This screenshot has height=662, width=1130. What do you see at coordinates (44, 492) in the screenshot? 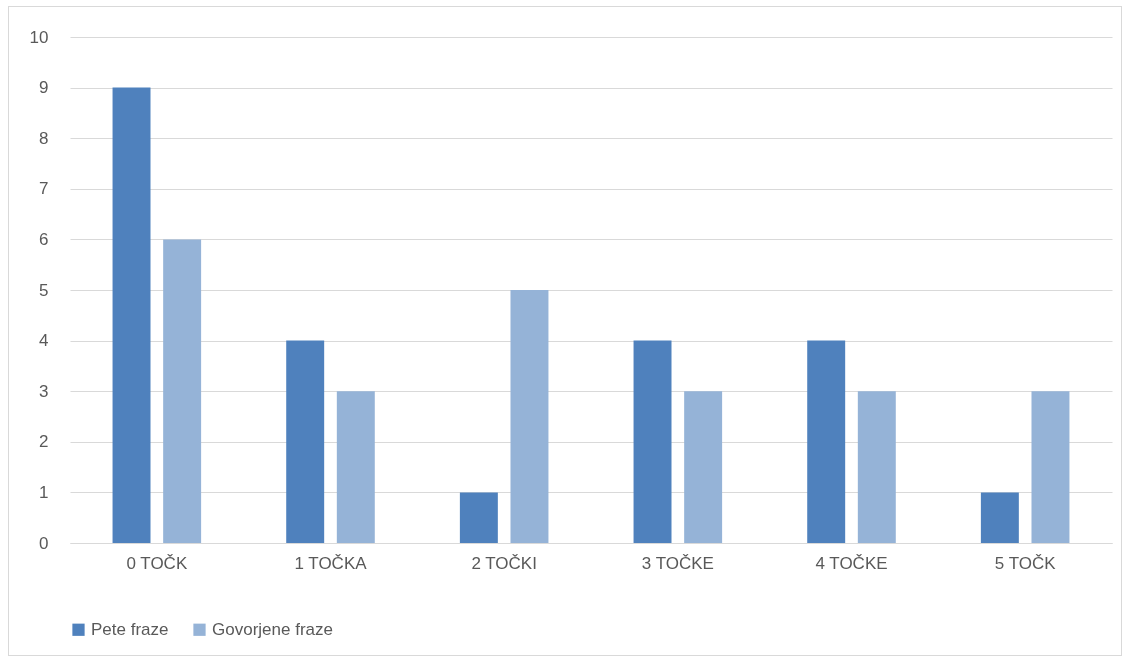
I see `y-tick-label: 1` at bounding box center [44, 492].